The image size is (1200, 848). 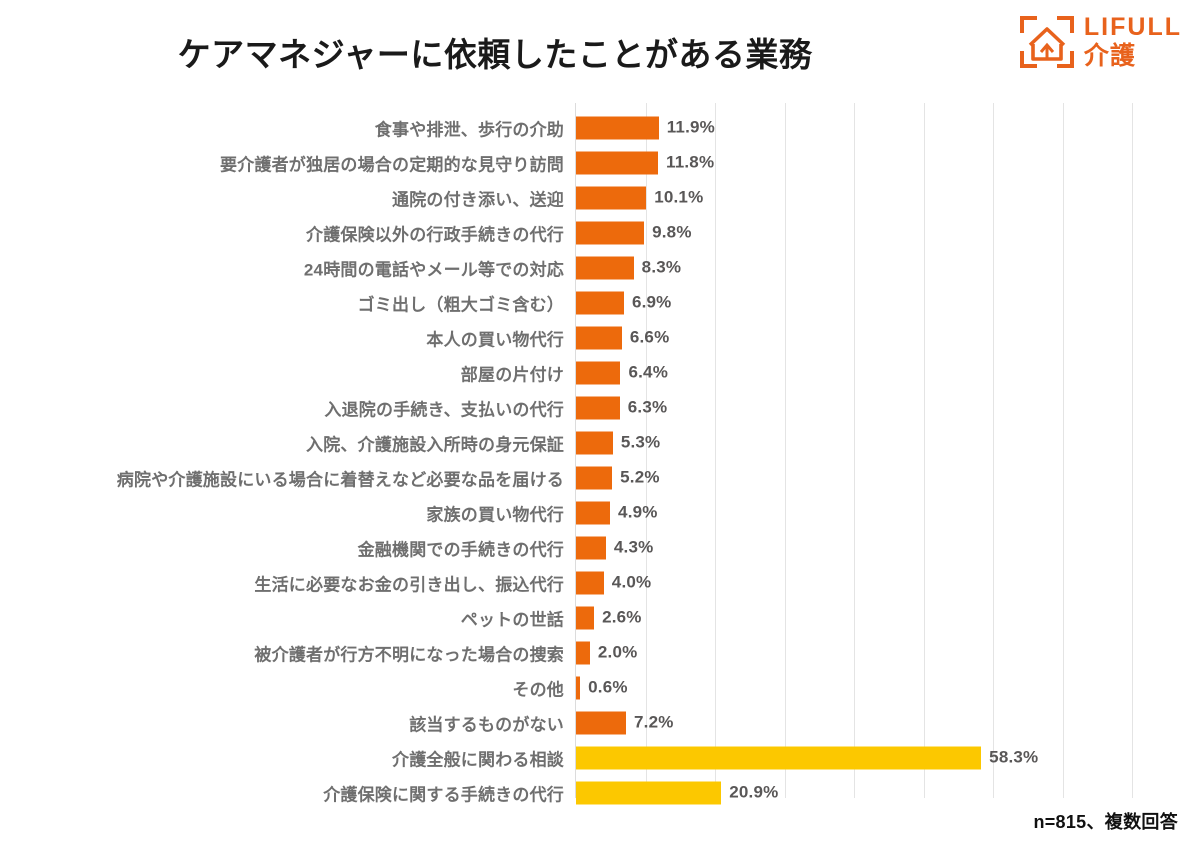 I want to click on bar-row: 24時間の電話やメール等での対応 8.3%, so click(x=600, y=267).